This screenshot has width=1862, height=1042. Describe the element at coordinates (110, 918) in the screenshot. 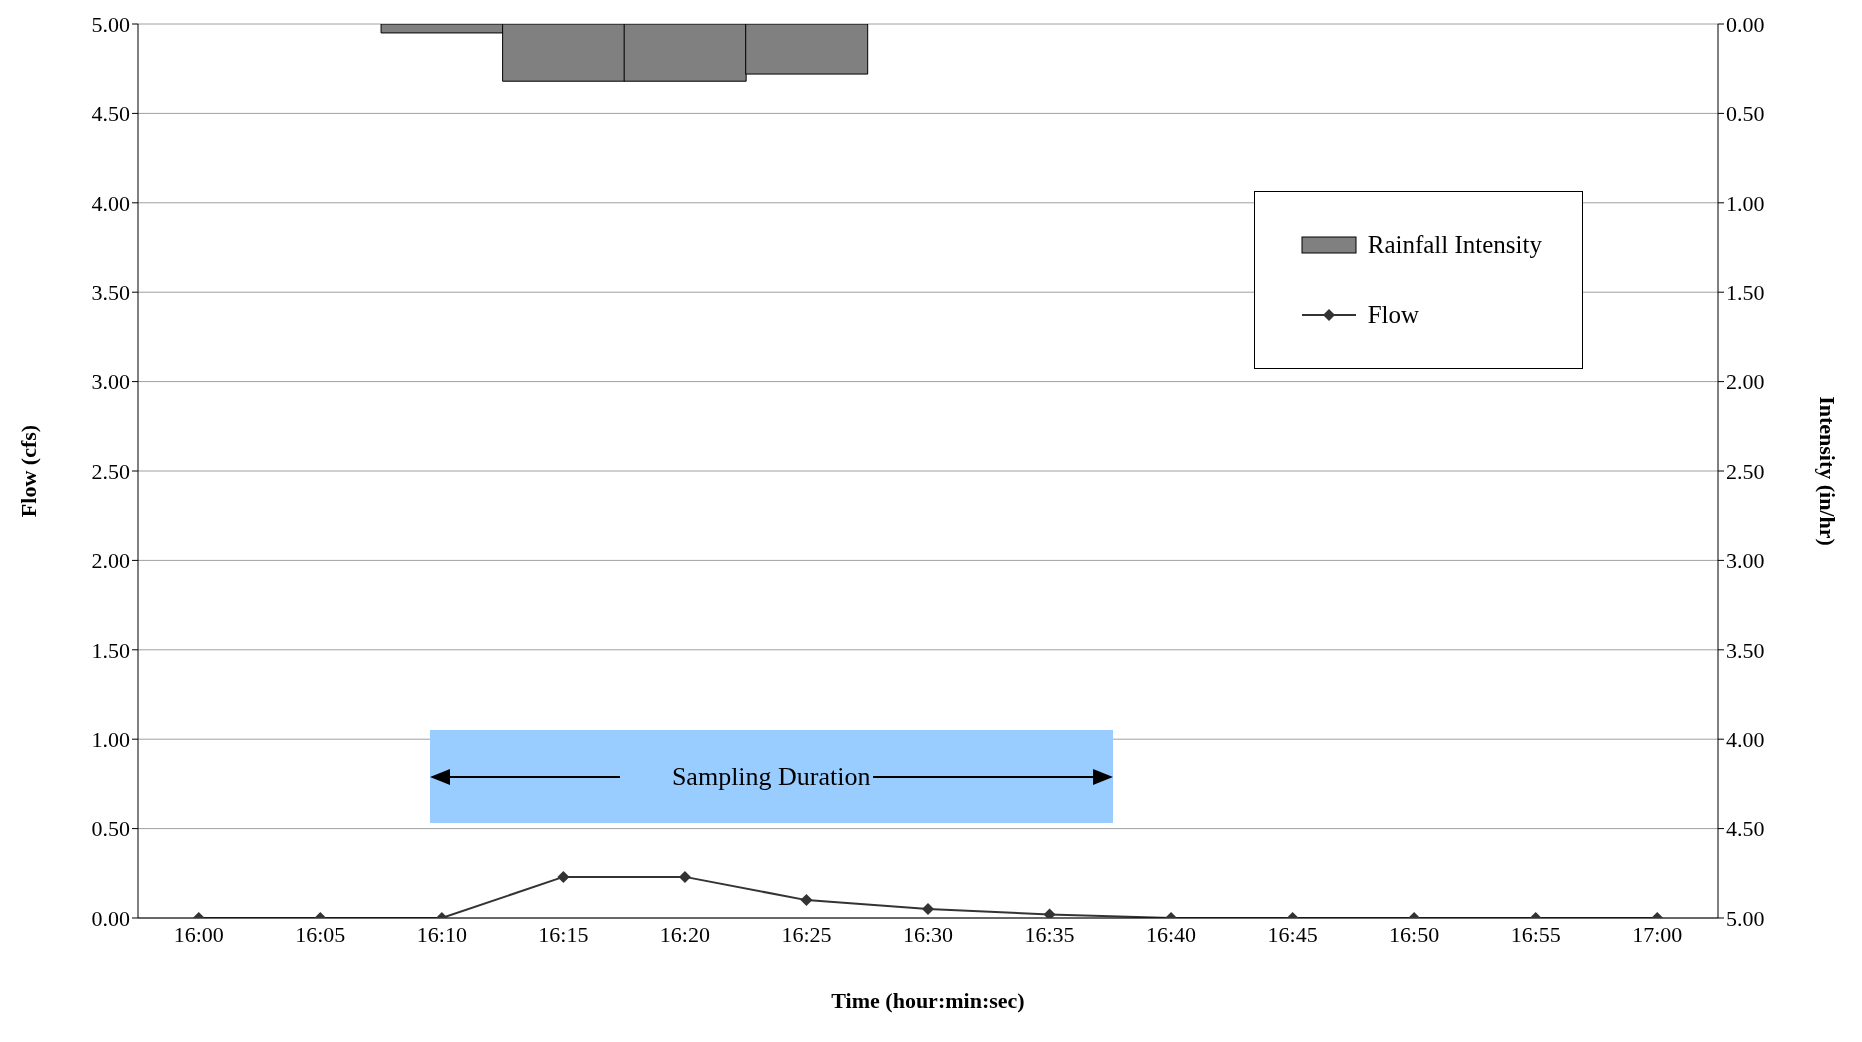

I see `y-tick-label: 0.00` at that location.